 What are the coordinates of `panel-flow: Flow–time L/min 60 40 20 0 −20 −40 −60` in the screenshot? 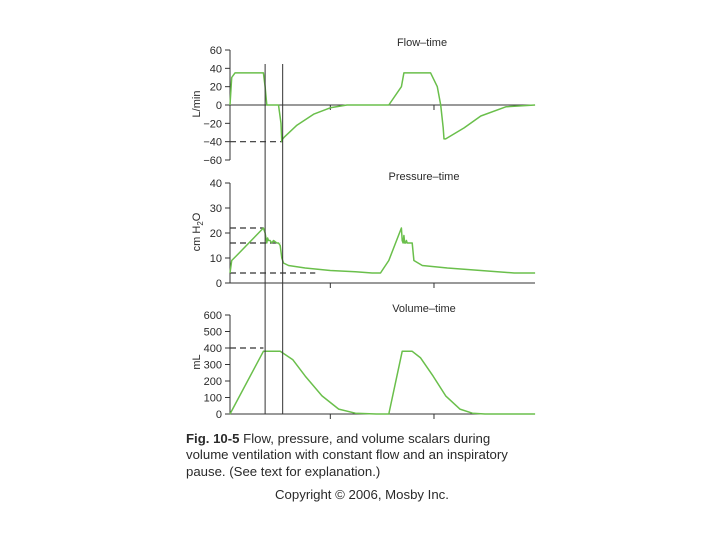 It's located at (363, 102).